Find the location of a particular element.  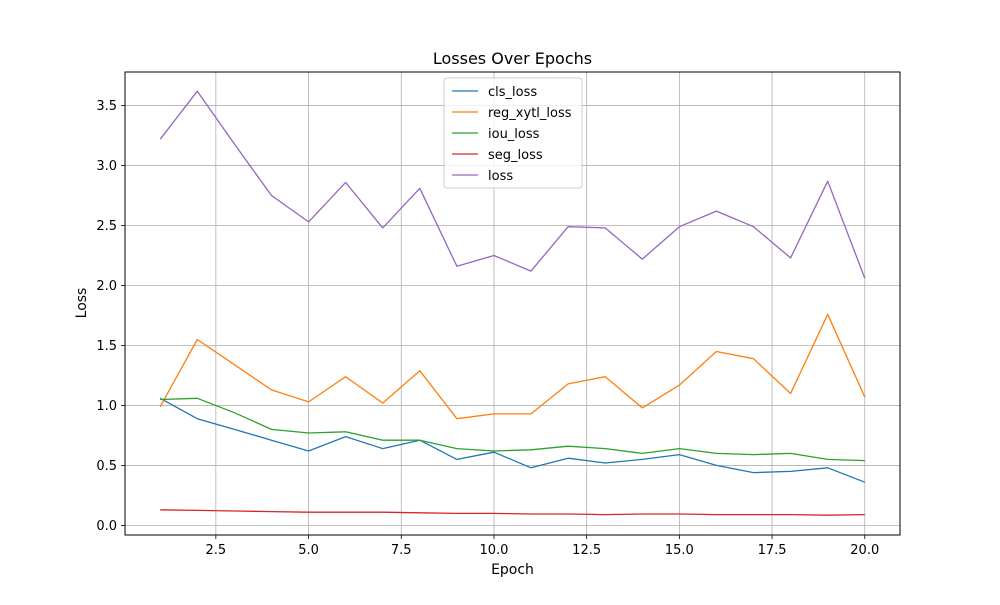

y-tick-label: 0.0 is located at coordinates (106, 526).